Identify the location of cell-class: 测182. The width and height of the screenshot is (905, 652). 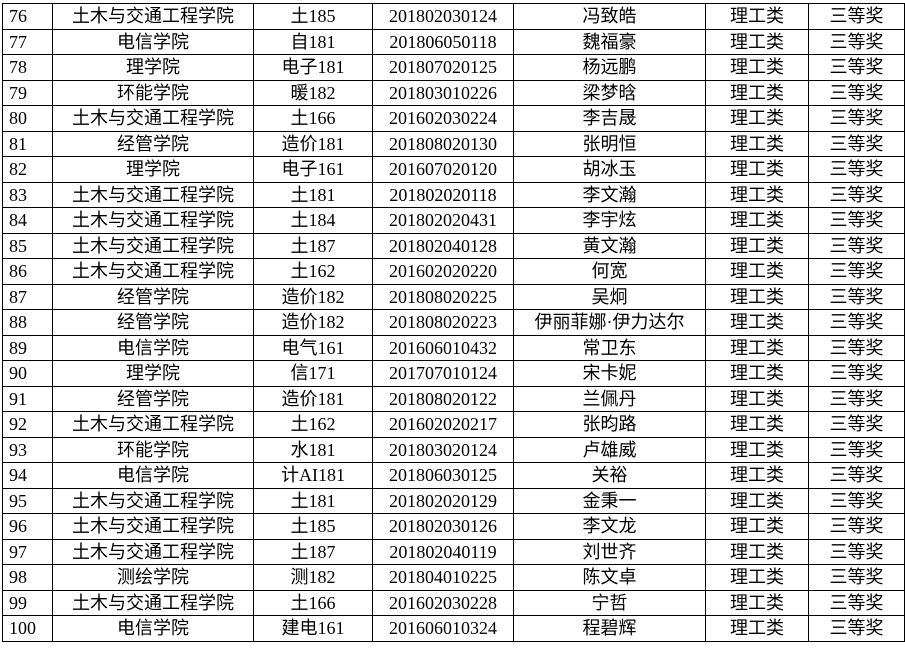
(313, 577).